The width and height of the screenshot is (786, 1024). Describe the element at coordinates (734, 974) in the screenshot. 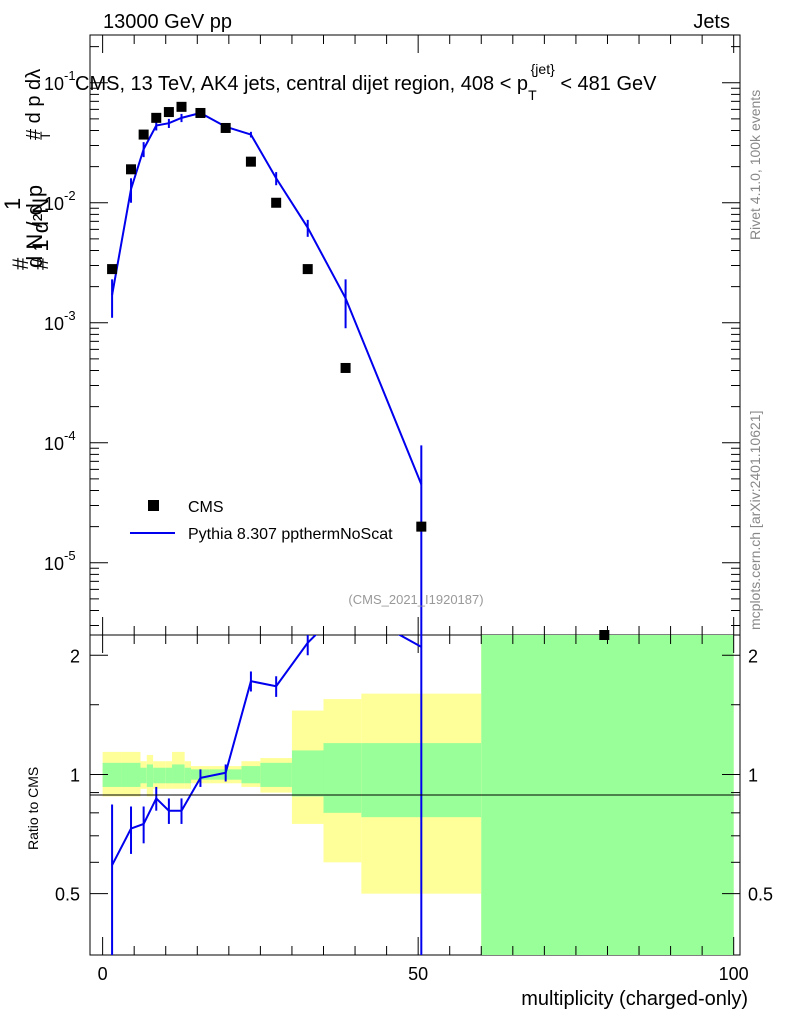

I see `x-tick-label: 100` at that location.